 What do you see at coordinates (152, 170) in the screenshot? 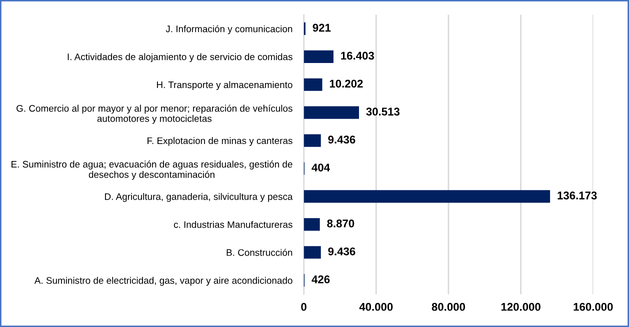
I see `y-tick-label: E. Suministro de agua; evacuación de aguas residuales, gestión de desechos y descontaminación` at bounding box center [152, 170].